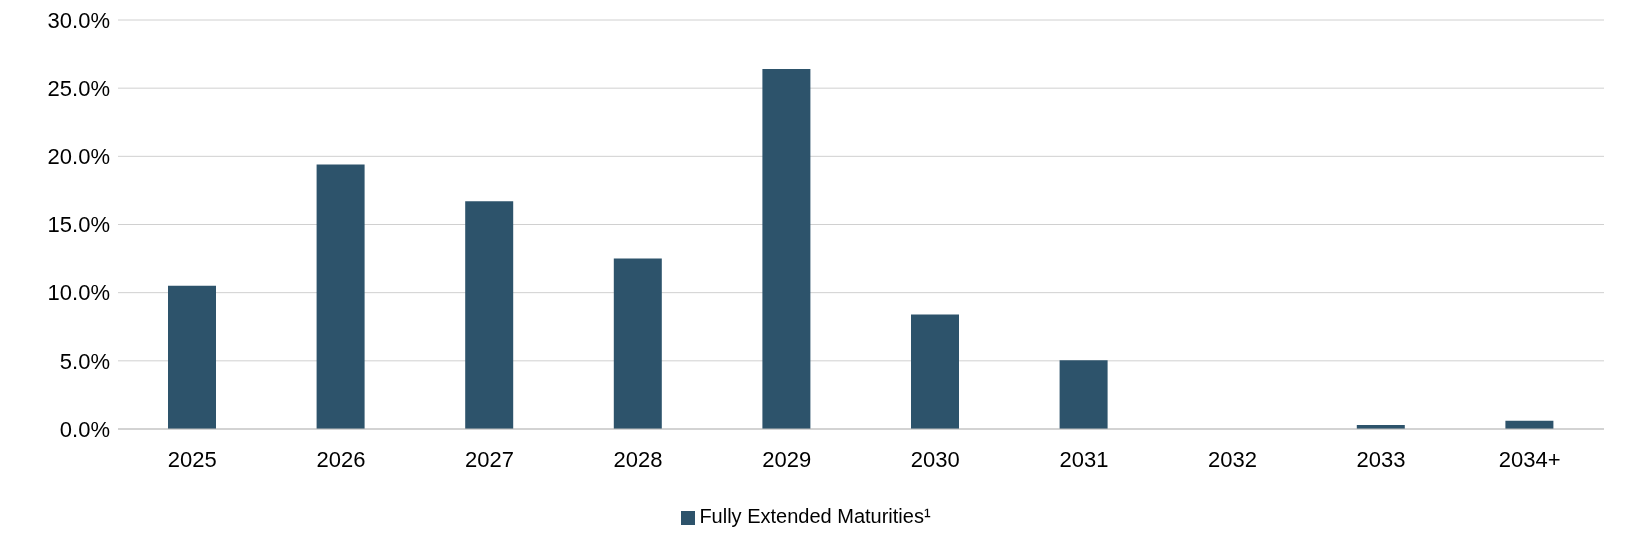  I want to click on y-tick-label: 15.0%, so click(78, 225).